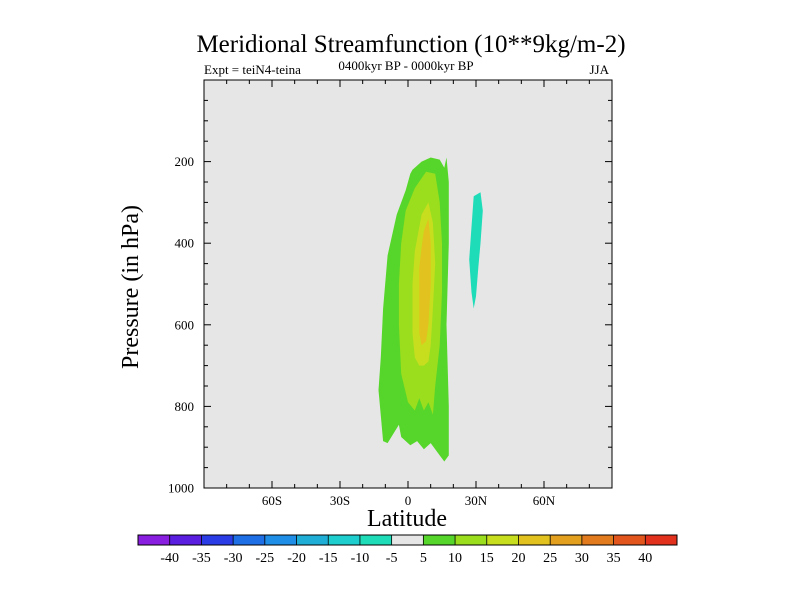 The width and height of the screenshot is (800, 600). Describe the element at coordinates (544, 500) in the screenshot. I see `x-tick-label: 60N` at that location.